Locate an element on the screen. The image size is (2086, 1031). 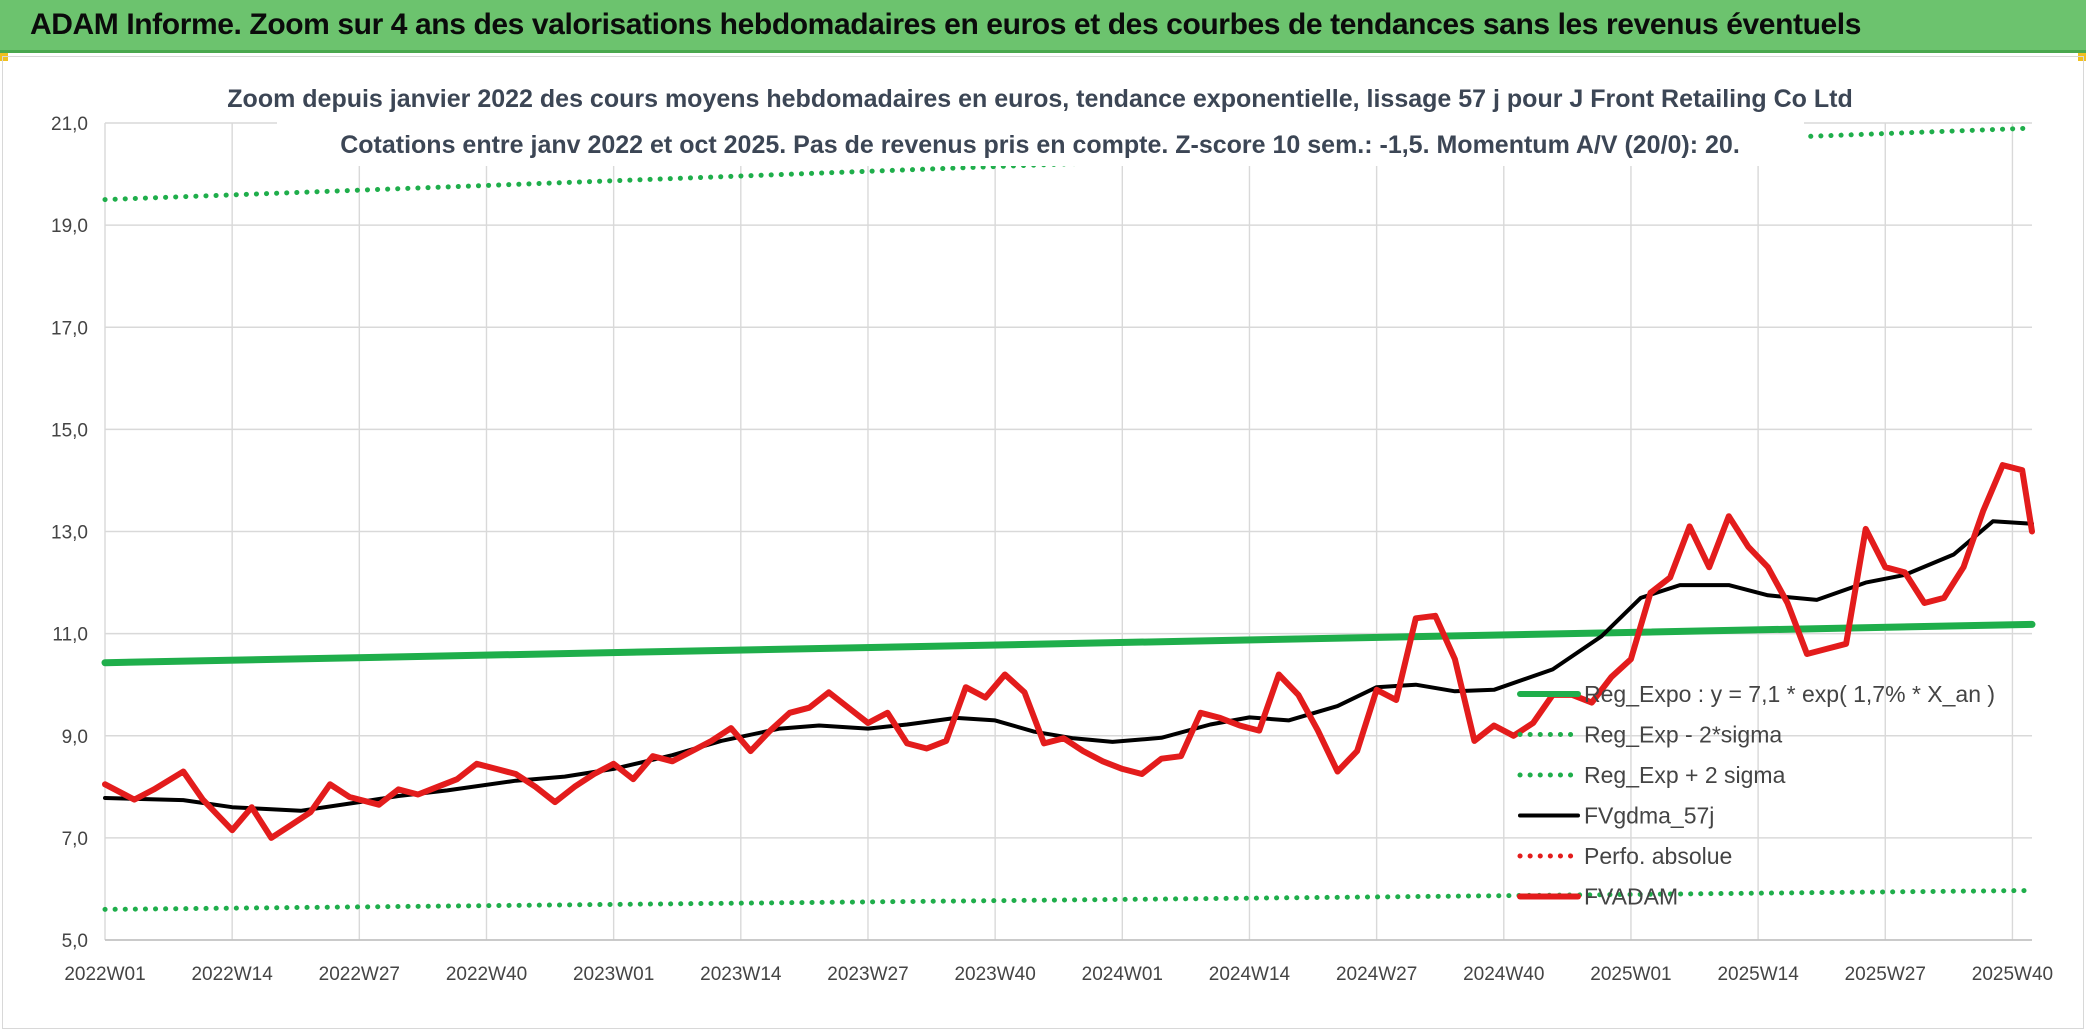
legend-label-4: Perfo. absolue is located at coordinates (1658, 856).